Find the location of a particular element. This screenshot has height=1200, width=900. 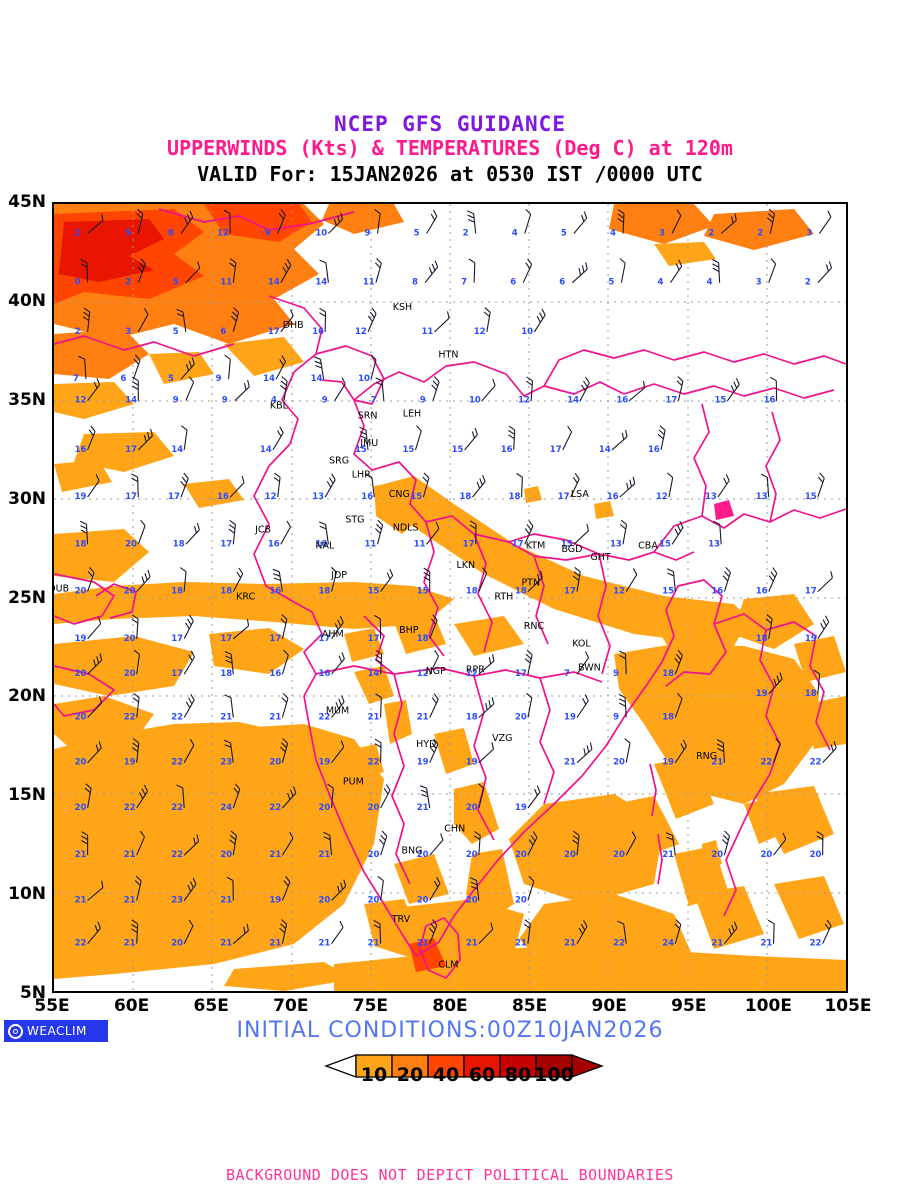

temperature-value: 0 is located at coordinates (78, 283).